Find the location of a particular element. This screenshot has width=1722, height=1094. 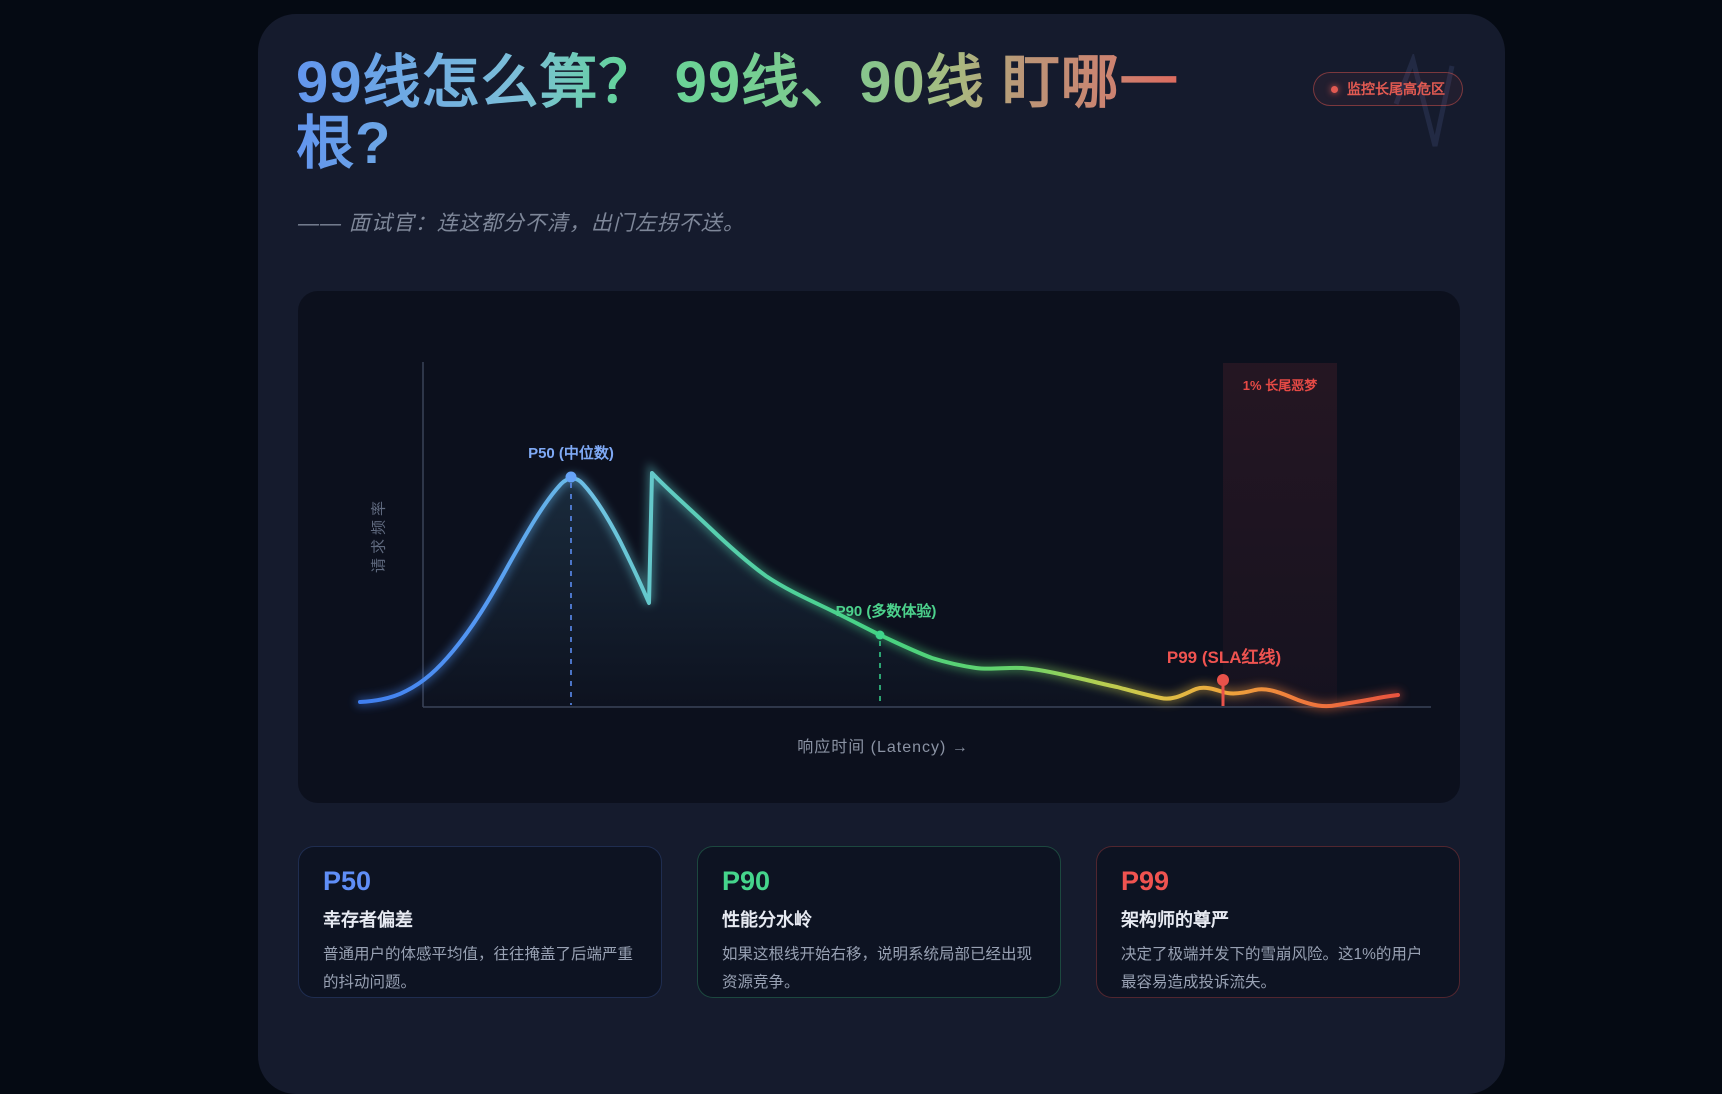

card-p90-code: P90 is located at coordinates (746, 881).